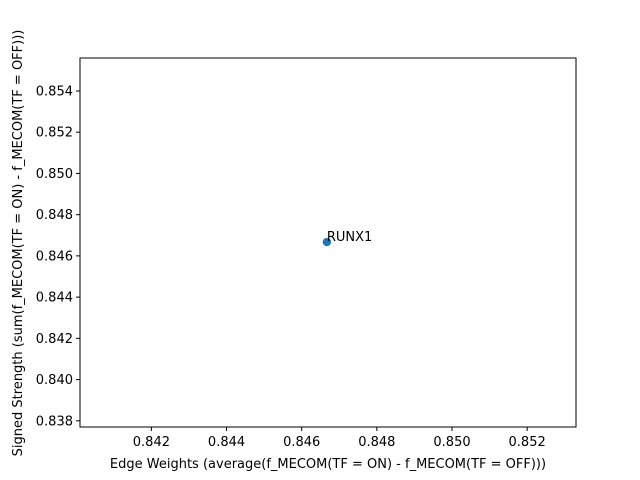 The image size is (640, 480). What do you see at coordinates (54, 298) in the screenshot?
I see `y-tick-label: 0.844` at bounding box center [54, 298].